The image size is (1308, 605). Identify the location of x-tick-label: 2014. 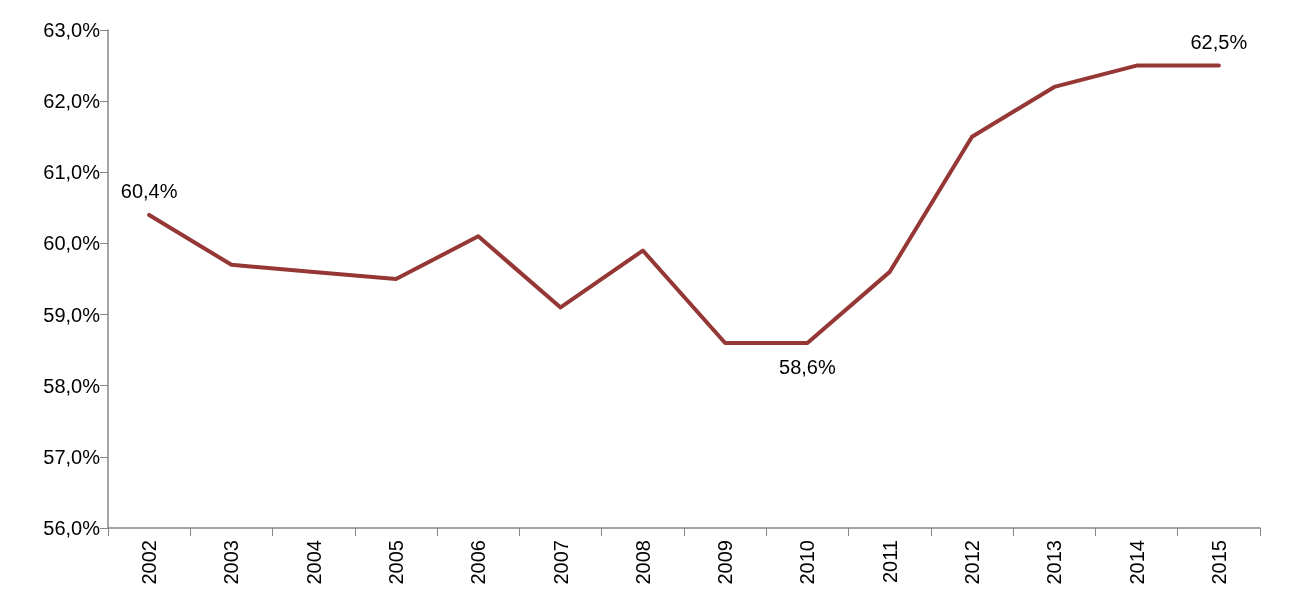
(1136, 562).